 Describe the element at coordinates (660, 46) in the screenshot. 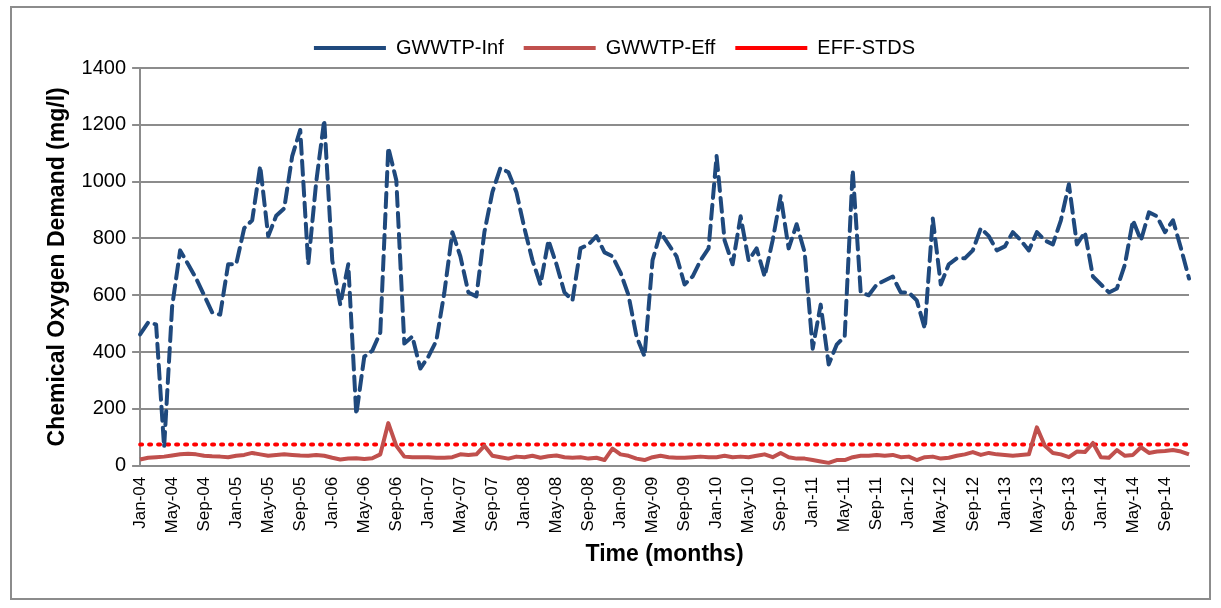

I see `legend-label: GWWTP-Eff` at that location.